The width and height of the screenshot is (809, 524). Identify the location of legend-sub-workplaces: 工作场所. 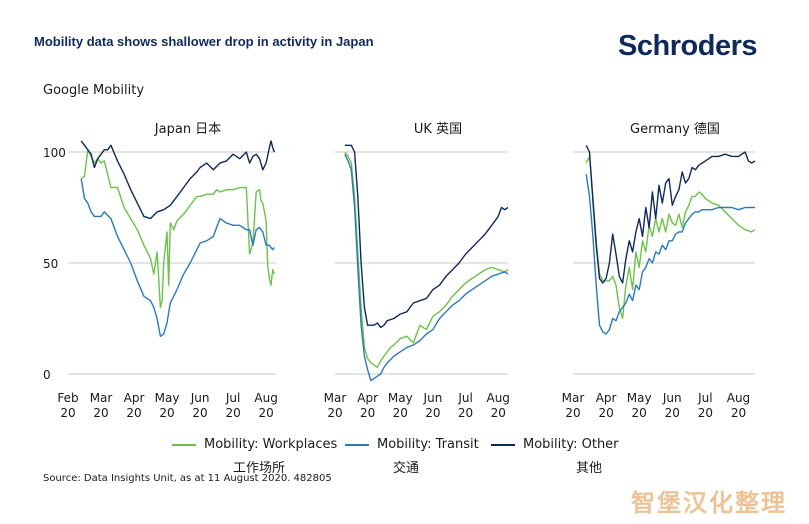
(259, 468).